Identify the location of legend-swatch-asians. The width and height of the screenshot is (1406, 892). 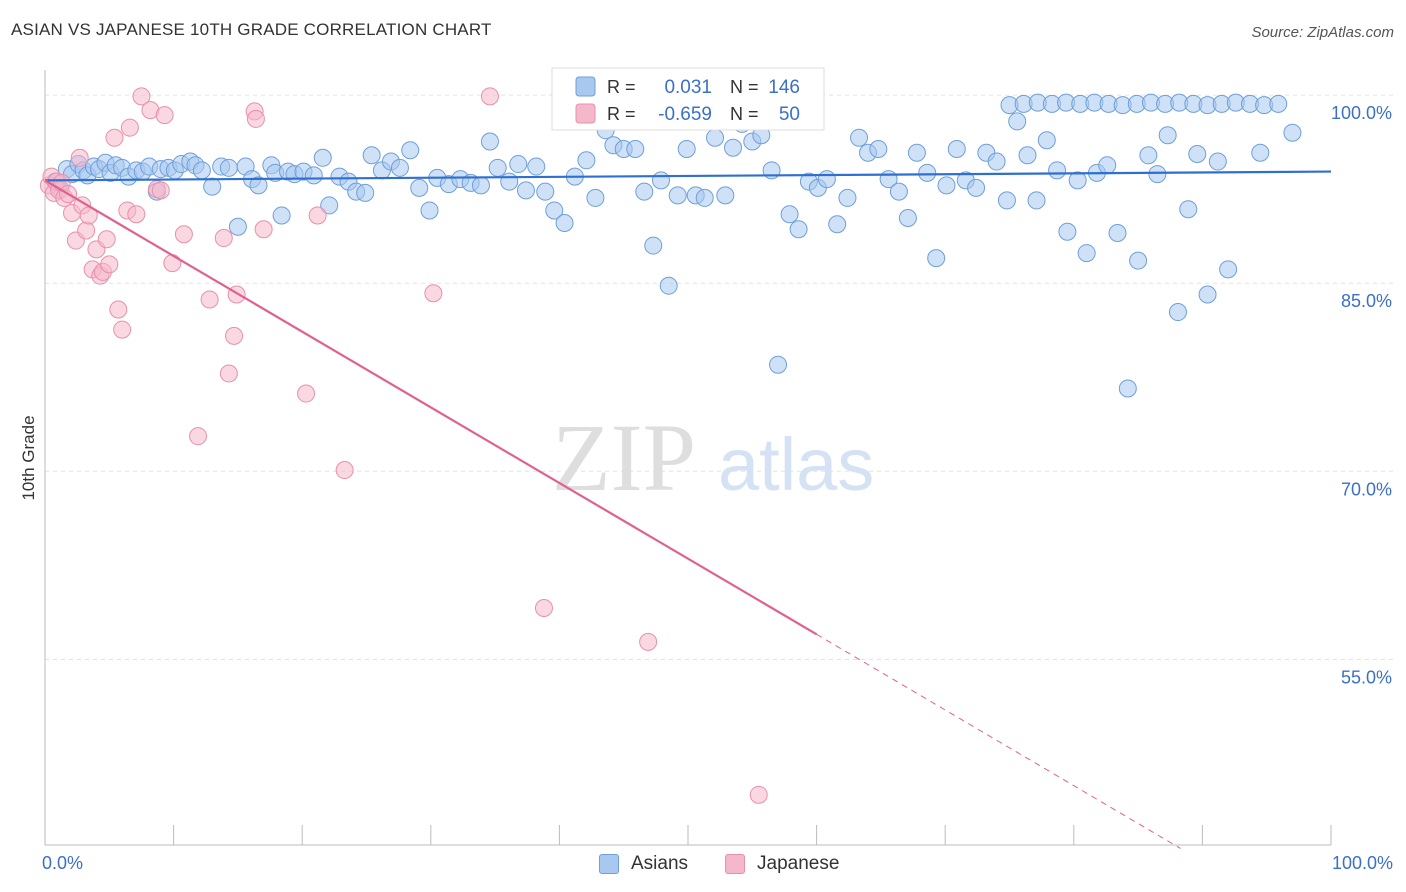
(585, 86).